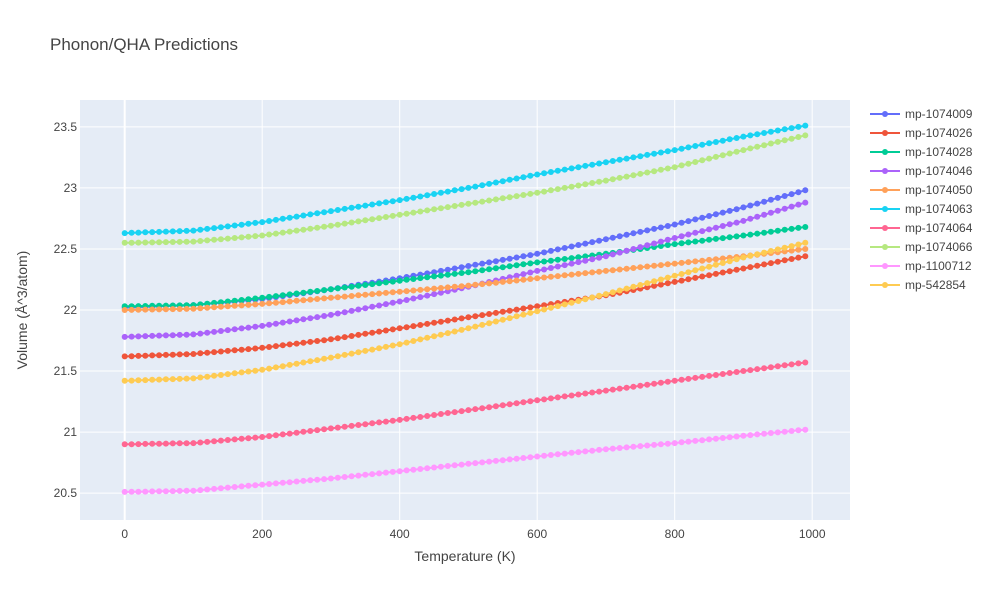 The image size is (1000, 600). What do you see at coordinates (921, 190) in the screenshot?
I see `legend-item: mp-1074050` at bounding box center [921, 190].